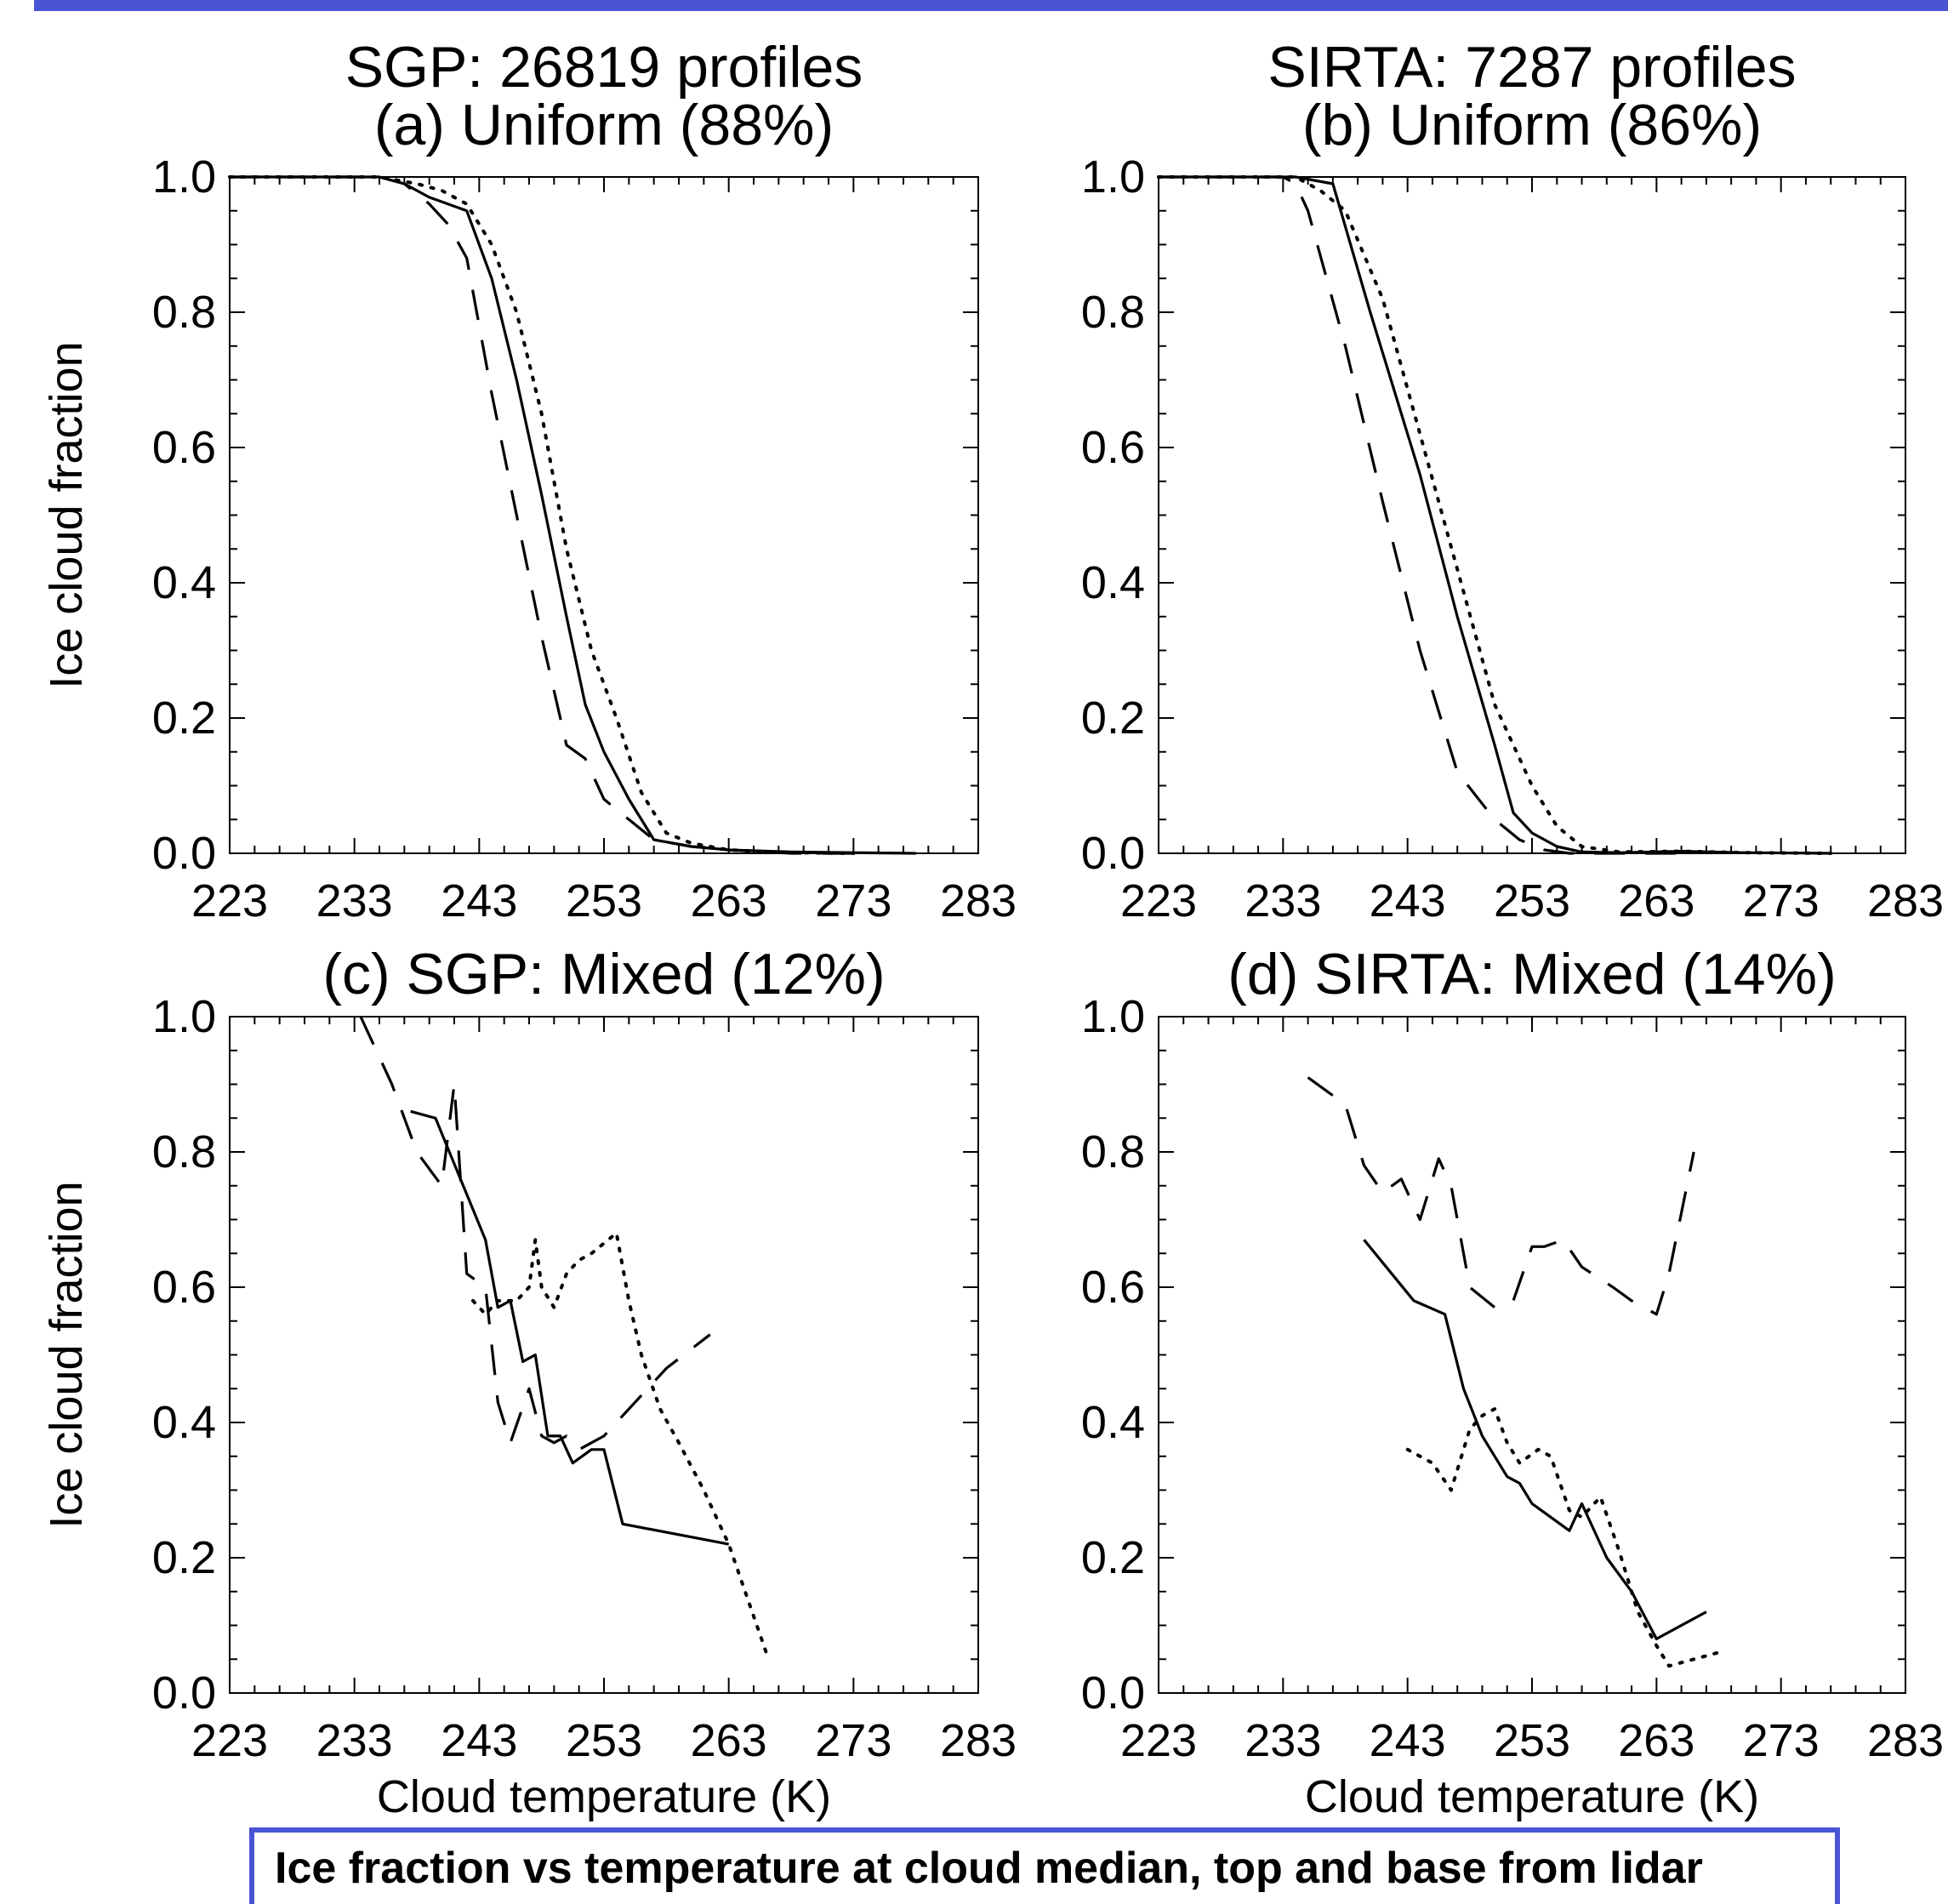 The image size is (1948, 1904). I want to click on panel-subtitle: (b) Uniform (86%), so click(1532, 125).